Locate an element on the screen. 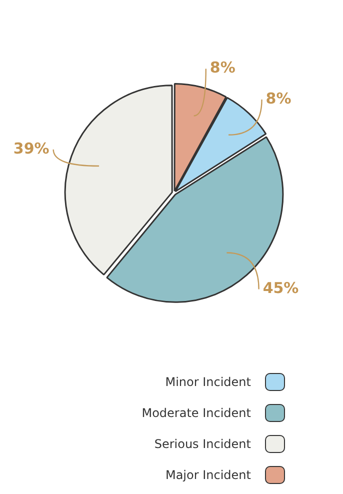 The image size is (343, 494). legend-label: Serious Incident is located at coordinates (202, 443).